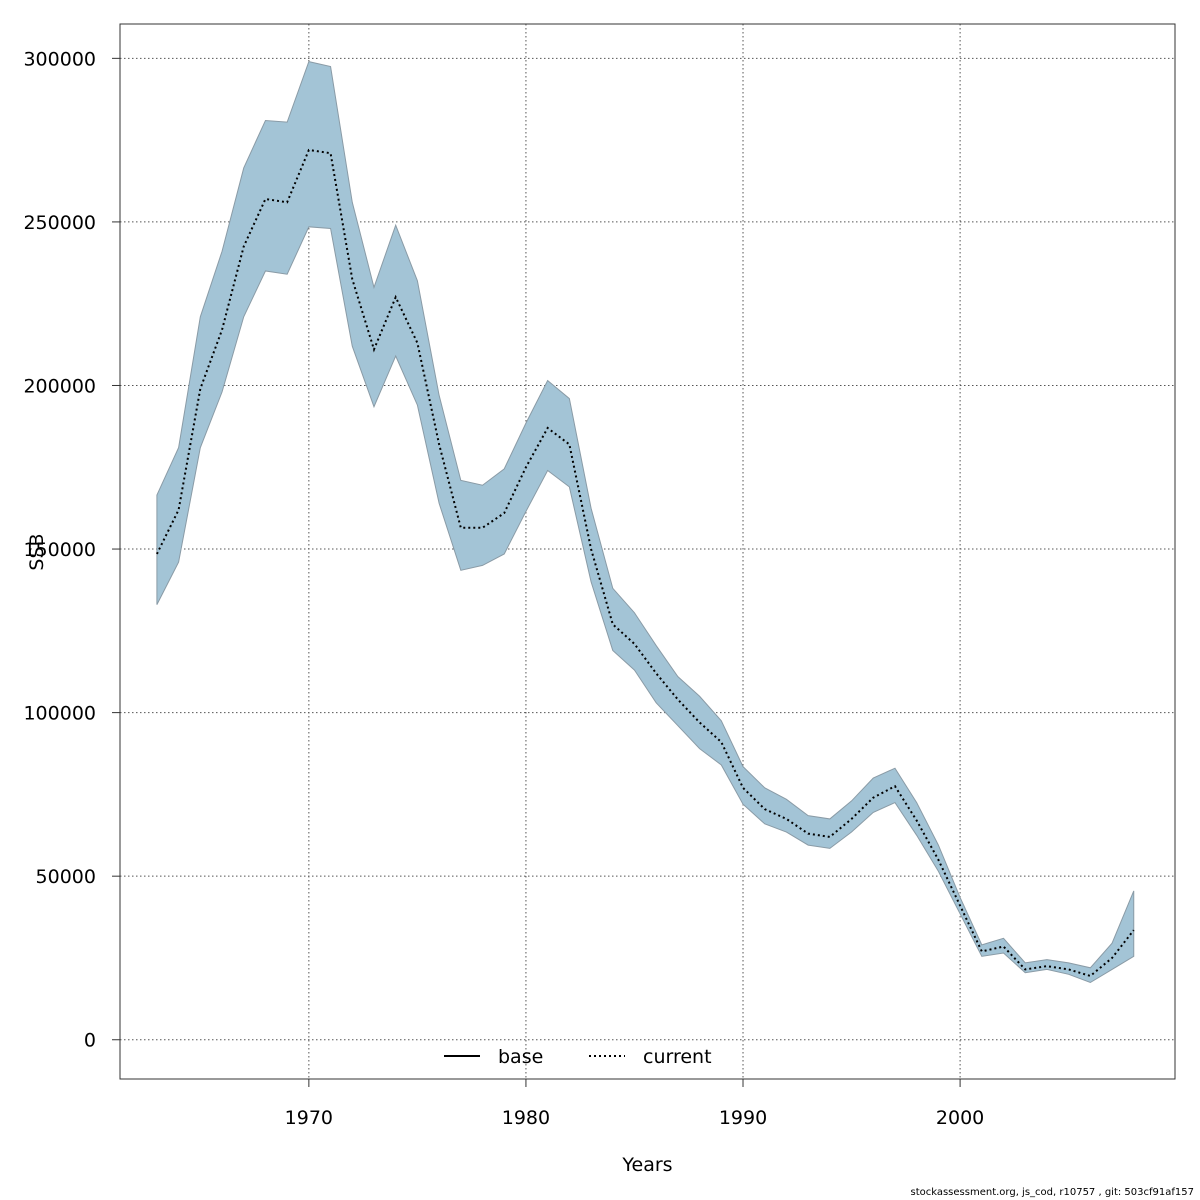  What do you see at coordinates (59, 223) in the screenshot?
I see `y-tick-label: 250000` at bounding box center [59, 223].